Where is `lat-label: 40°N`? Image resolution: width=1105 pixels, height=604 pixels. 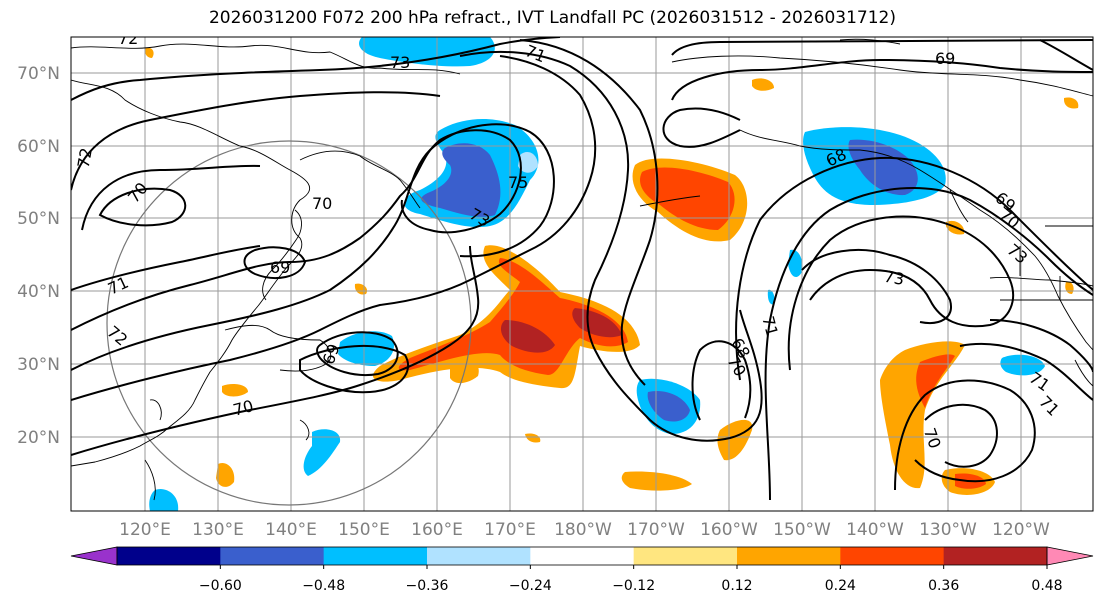
lat-label: 40°N is located at coordinates (38, 292).